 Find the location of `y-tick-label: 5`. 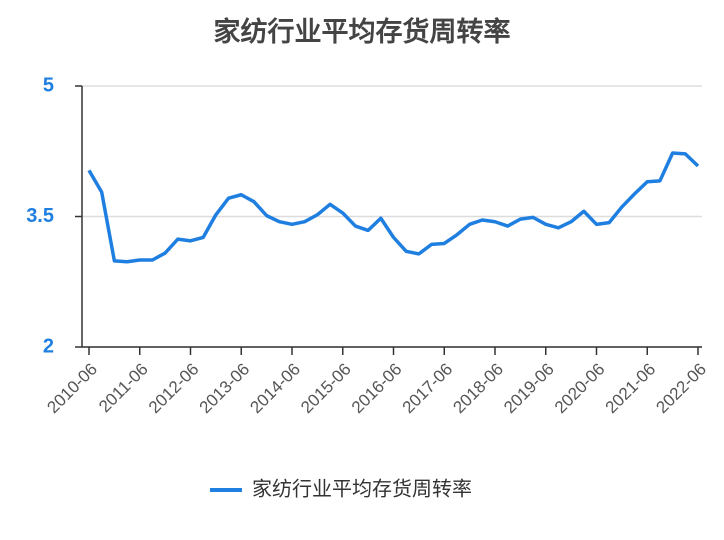

y-tick-label: 5 is located at coordinates (48, 85).